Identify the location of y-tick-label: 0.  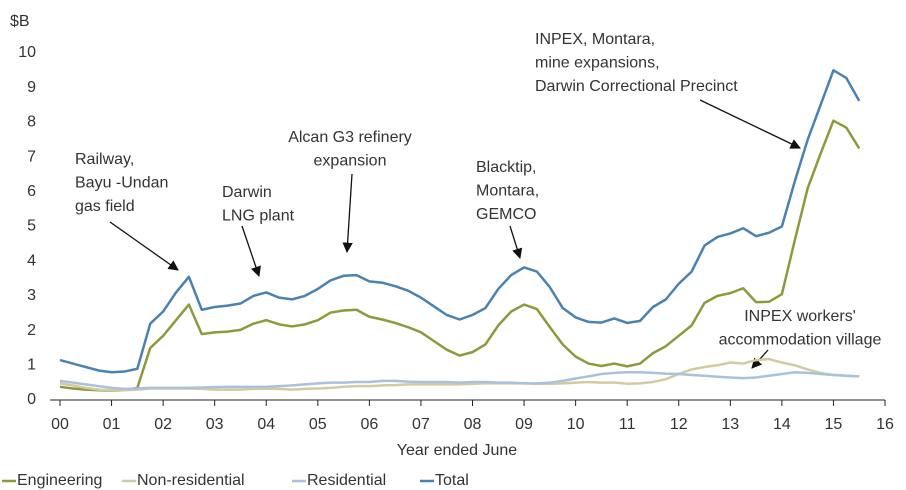
(31, 399).